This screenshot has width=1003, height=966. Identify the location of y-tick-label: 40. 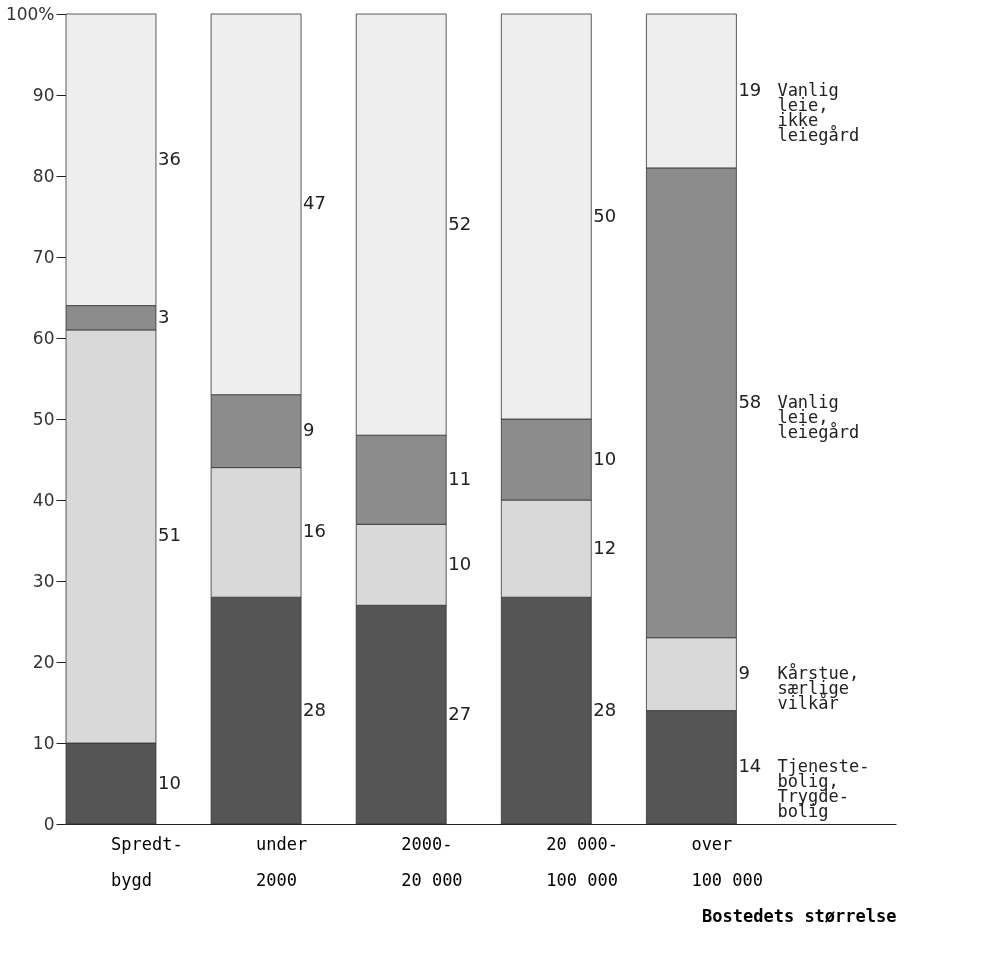
(43, 499).